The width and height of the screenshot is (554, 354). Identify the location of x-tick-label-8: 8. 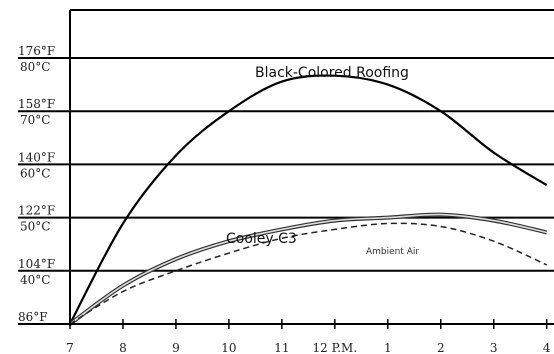
(123, 347).